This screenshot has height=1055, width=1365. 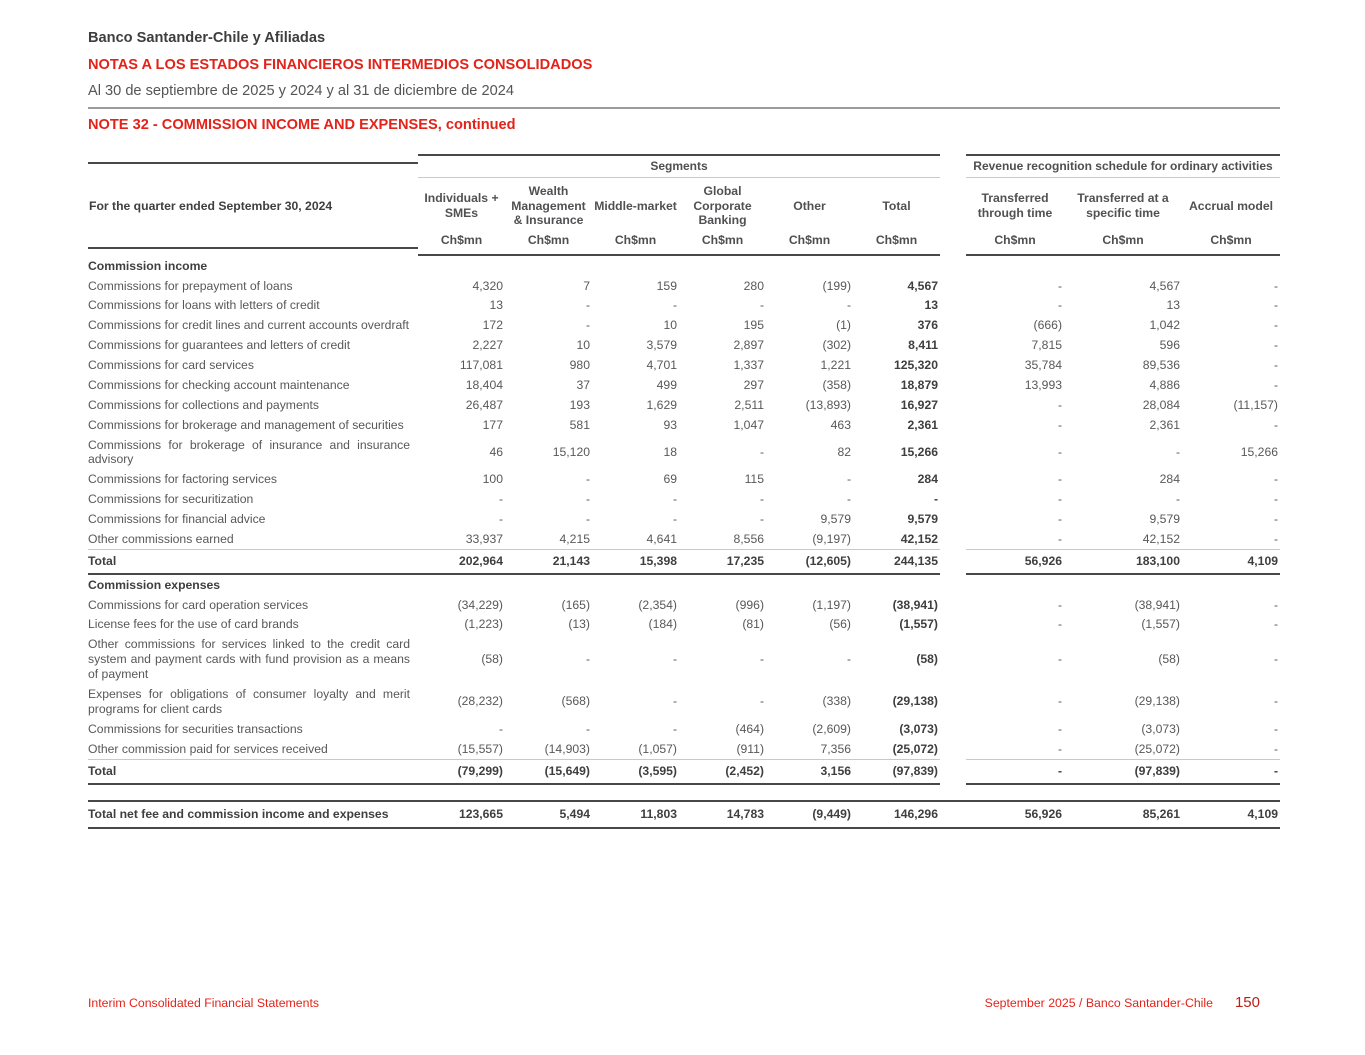 I want to click on value-cell: (199), so click(x=836, y=285).